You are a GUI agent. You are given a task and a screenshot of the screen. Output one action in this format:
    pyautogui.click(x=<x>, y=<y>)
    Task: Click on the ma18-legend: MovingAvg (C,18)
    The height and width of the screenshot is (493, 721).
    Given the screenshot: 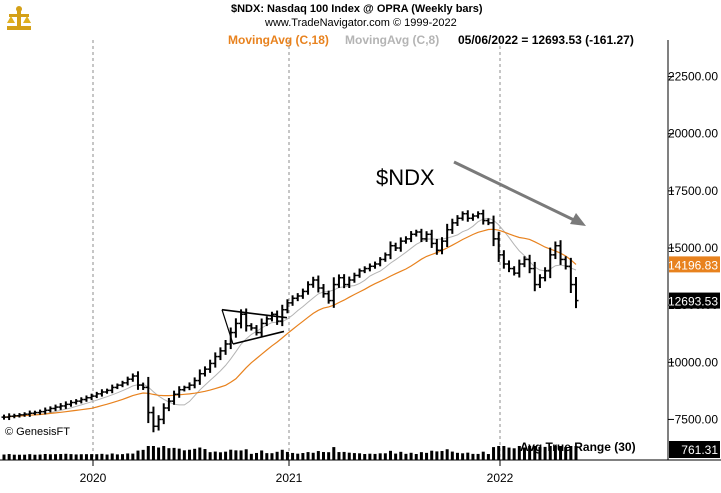 What is the action you would take?
    pyautogui.click(x=278, y=40)
    